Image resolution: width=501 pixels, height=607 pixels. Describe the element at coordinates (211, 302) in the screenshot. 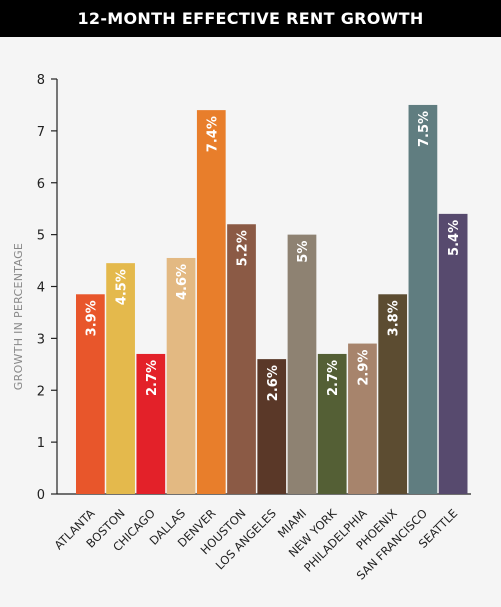

I see `bar-denver` at that location.